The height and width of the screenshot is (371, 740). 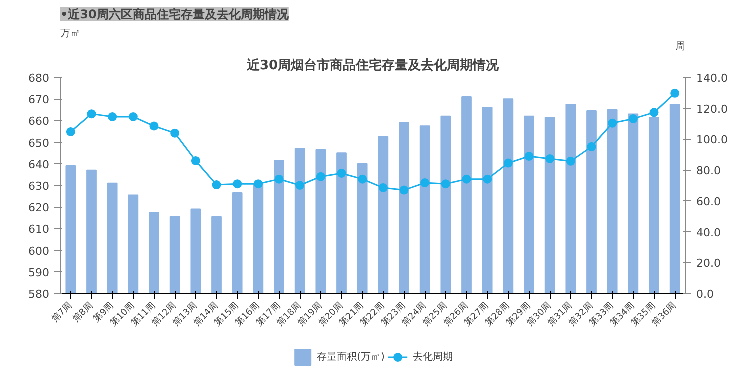 I want to click on y-tick-label: 610, so click(x=39, y=229).